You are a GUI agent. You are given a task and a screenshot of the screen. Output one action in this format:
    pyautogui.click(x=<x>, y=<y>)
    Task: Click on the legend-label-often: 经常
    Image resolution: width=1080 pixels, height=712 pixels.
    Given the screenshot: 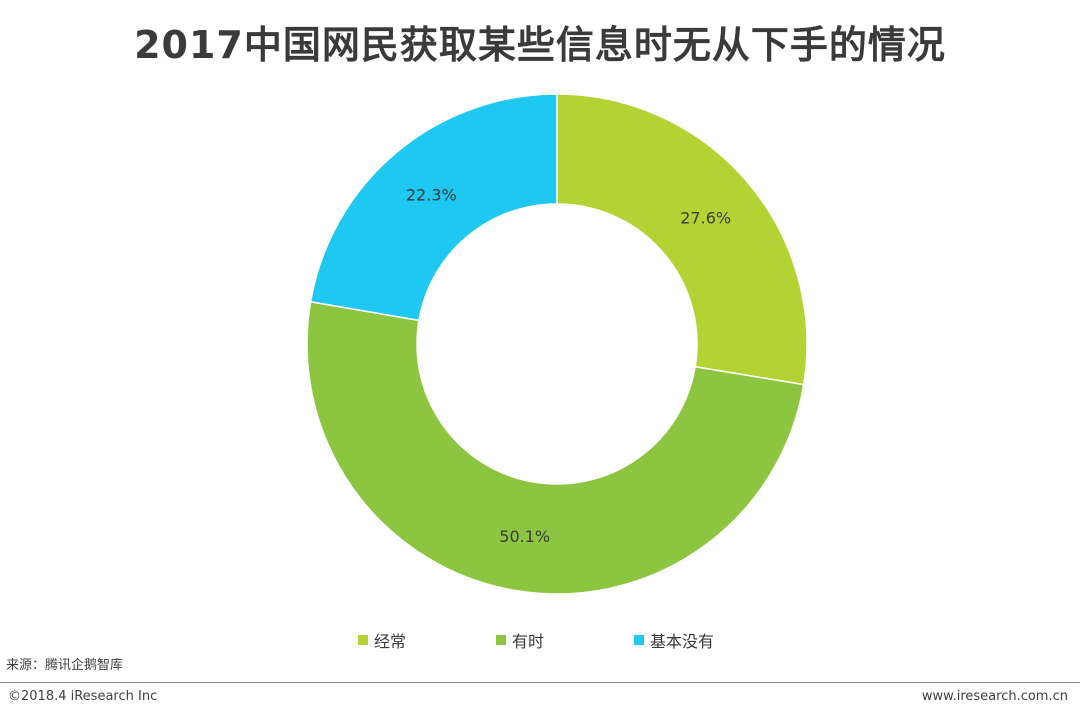 What is the action you would take?
    pyautogui.click(x=390, y=641)
    